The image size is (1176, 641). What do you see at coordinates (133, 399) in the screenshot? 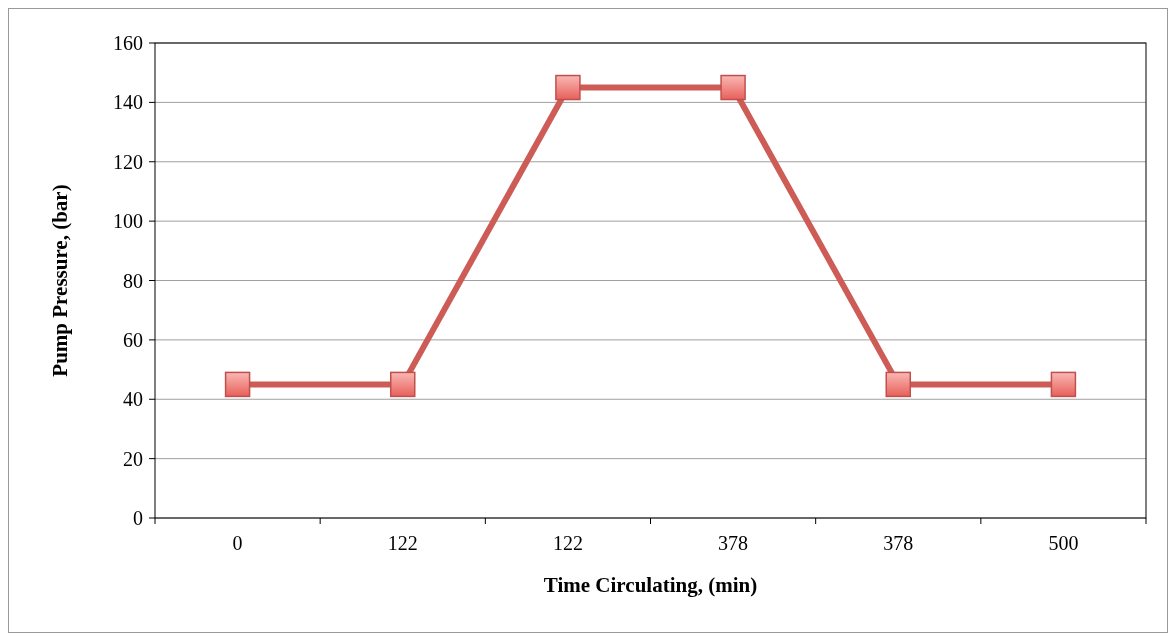
I see `y-tick-label: 40` at bounding box center [133, 399].